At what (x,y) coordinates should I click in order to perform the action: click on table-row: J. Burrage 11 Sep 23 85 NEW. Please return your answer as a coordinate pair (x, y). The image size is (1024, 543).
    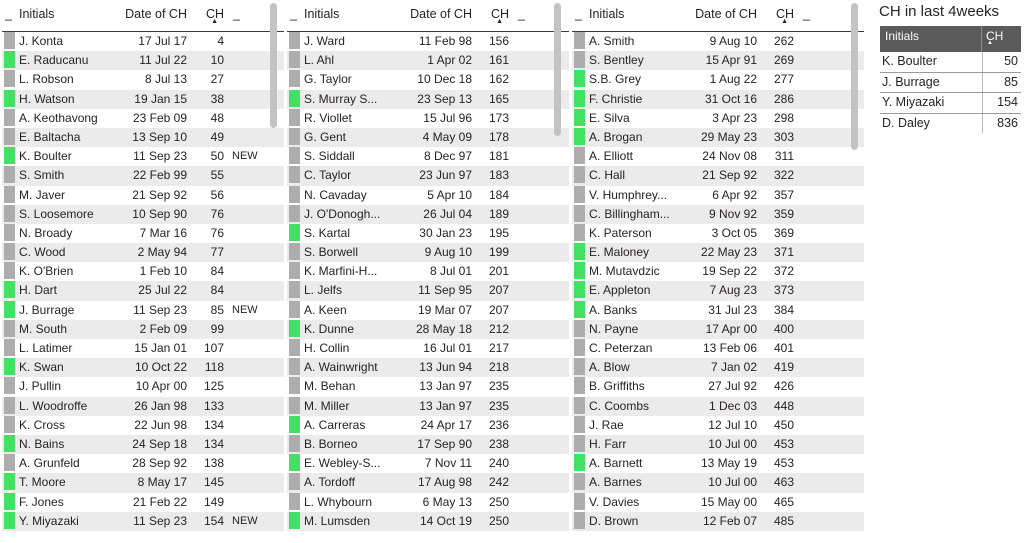
    Looking at the image, I should click on (143, 310).